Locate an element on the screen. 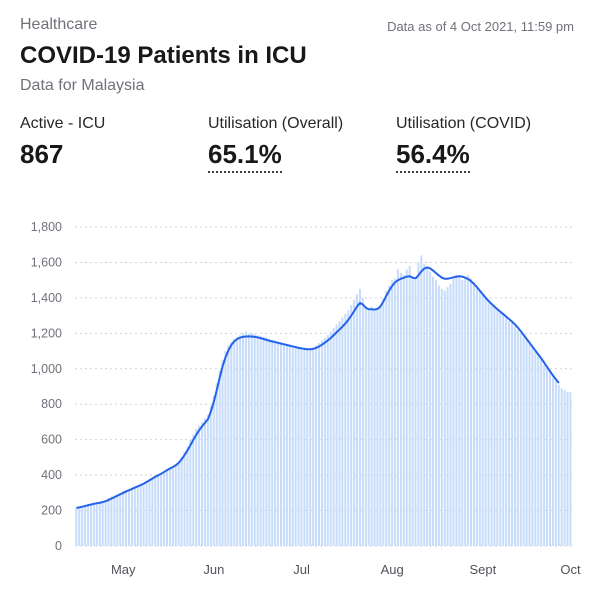 This screenshot has width=594, height=600. y-axis: 0 200 400 600 800 1,000 1,200 1,400 1,600 1,800 is located at coordinates (46, 386).